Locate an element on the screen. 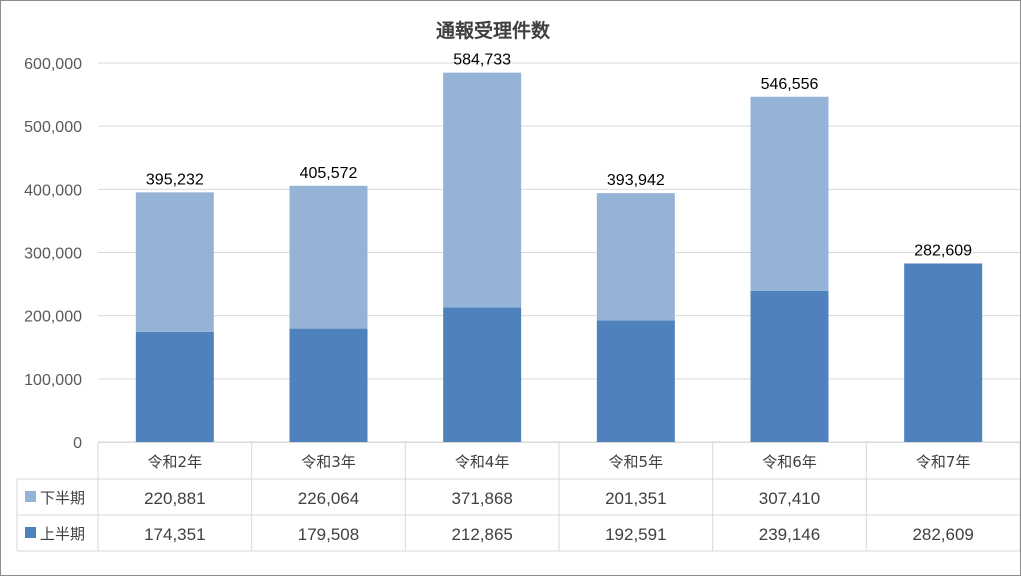 This screenshot has height=576, width=1021. y-tick-label: 400,000 is located at coordinates (53, 190).